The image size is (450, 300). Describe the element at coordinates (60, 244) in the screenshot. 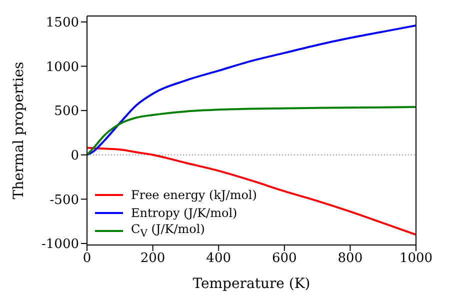

I see `y-tick-label: -1000` at that location.